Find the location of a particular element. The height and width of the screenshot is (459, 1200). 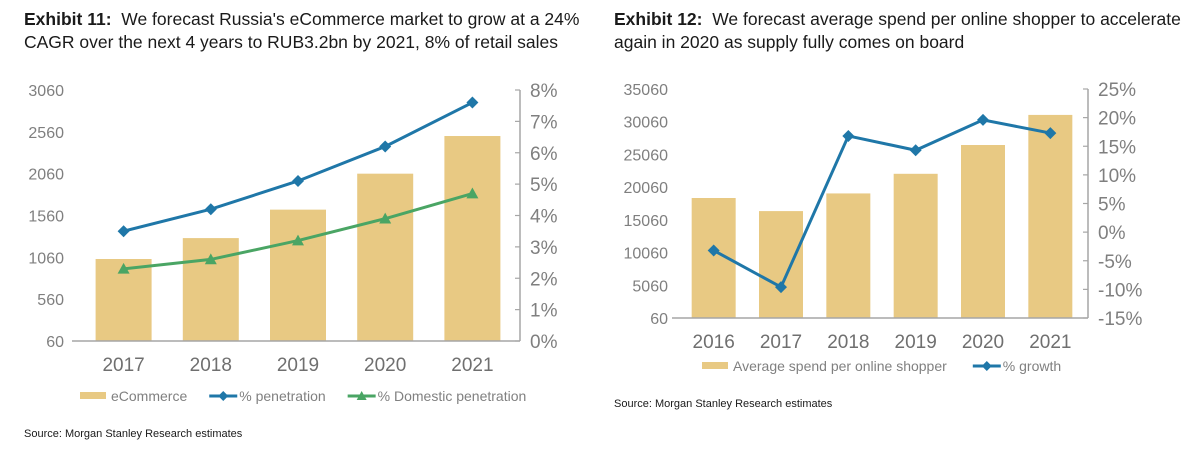

triangle-marker-2019 is located at coordinates (298, 240).